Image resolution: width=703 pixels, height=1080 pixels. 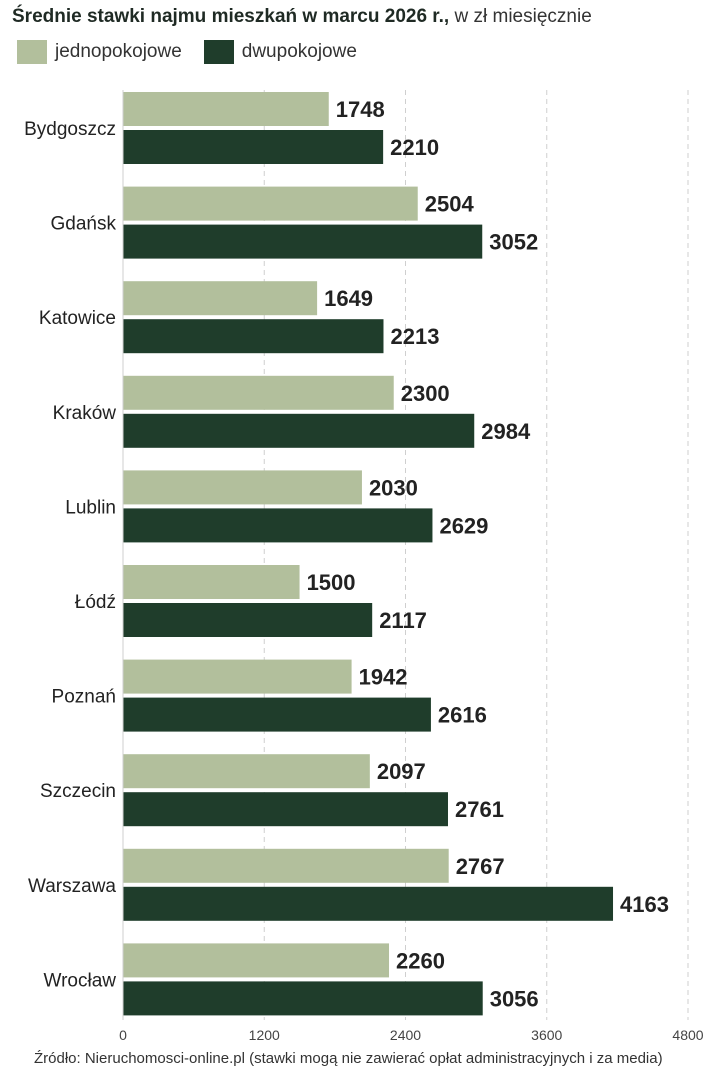 What do you see at coordinates (546, 1035) in the screenshot?
I see `tick-label-3600: 3600` at bounding box center [546, 1035].